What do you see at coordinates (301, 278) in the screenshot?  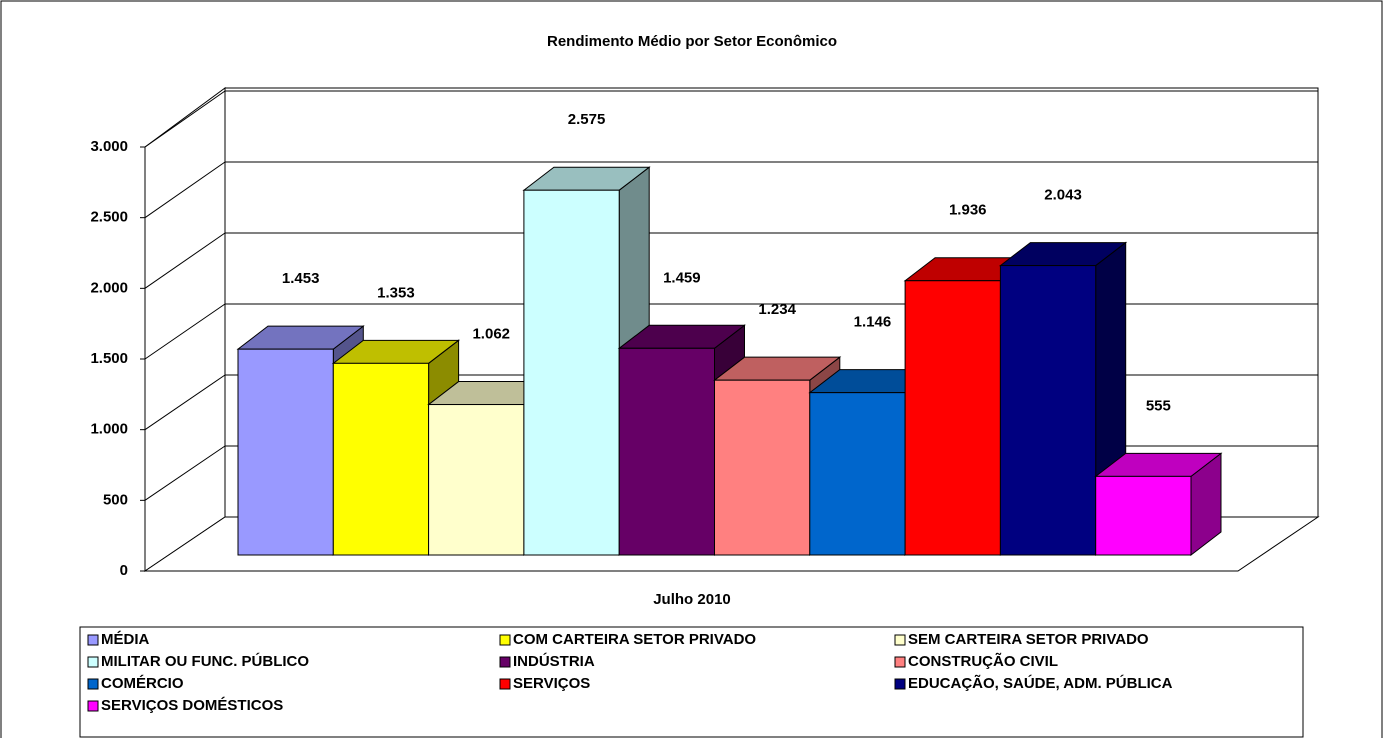 I see `data-label: 1.453` at bounding box center [301, 278].